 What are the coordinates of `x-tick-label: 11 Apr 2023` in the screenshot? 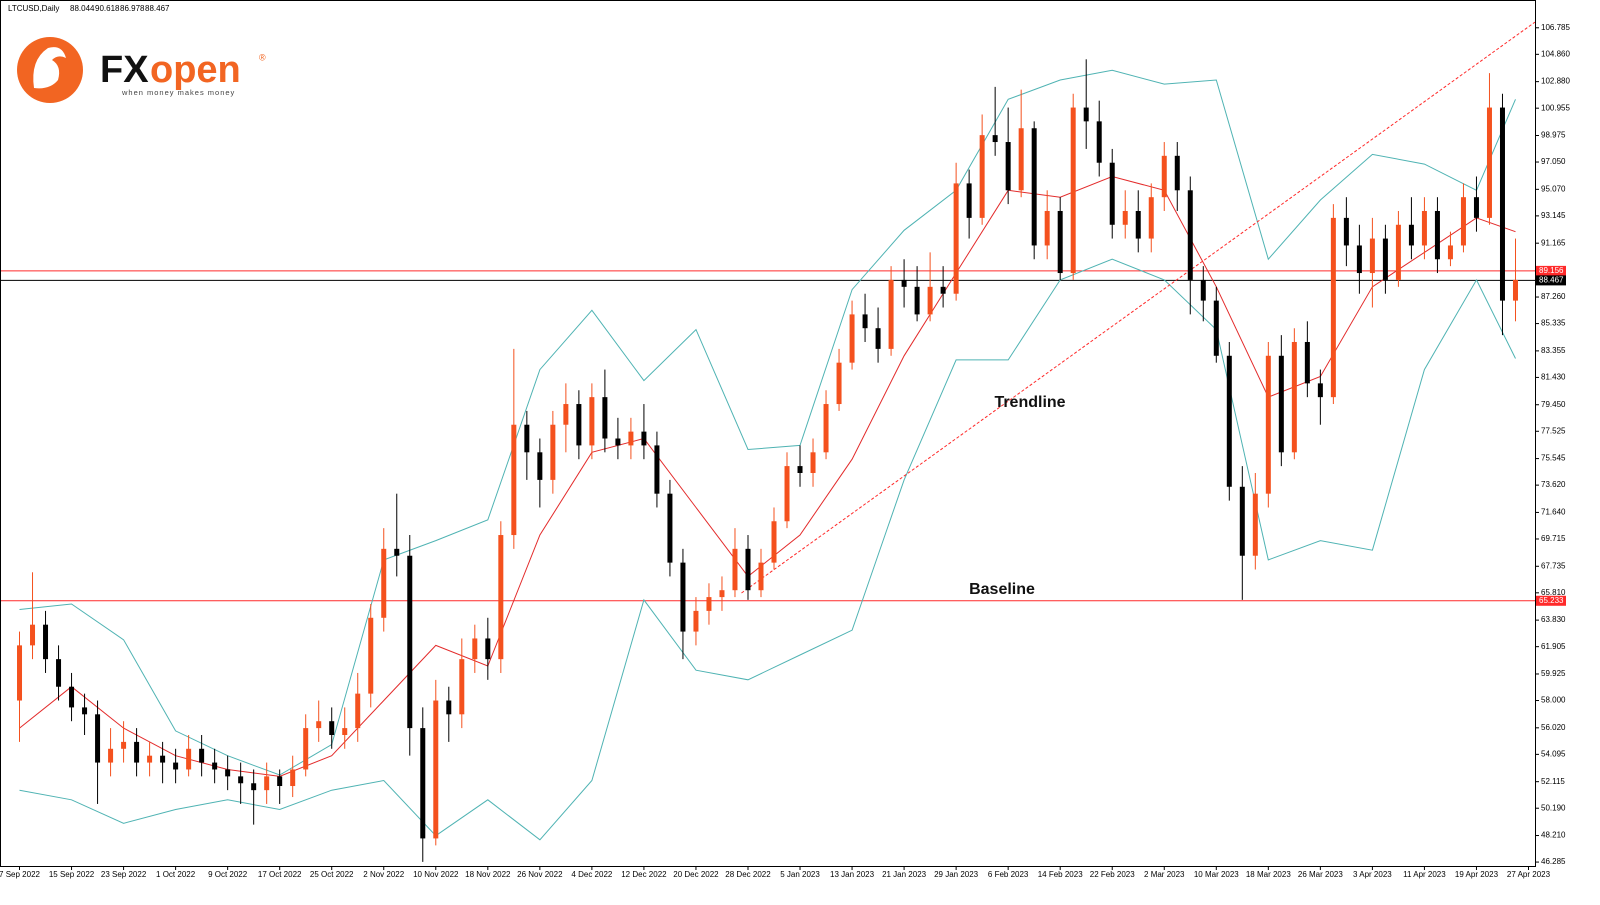 It's located at (1424, 874).